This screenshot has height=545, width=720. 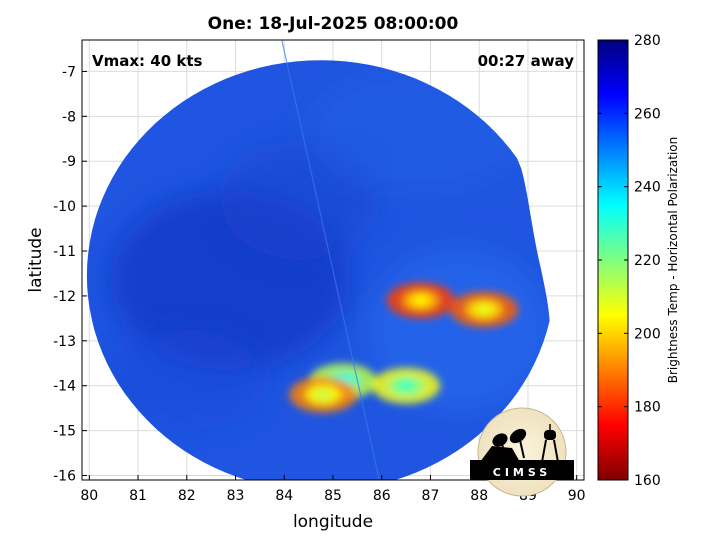 I want to click on y-tick-label: -10, so click(x=64, y=207).